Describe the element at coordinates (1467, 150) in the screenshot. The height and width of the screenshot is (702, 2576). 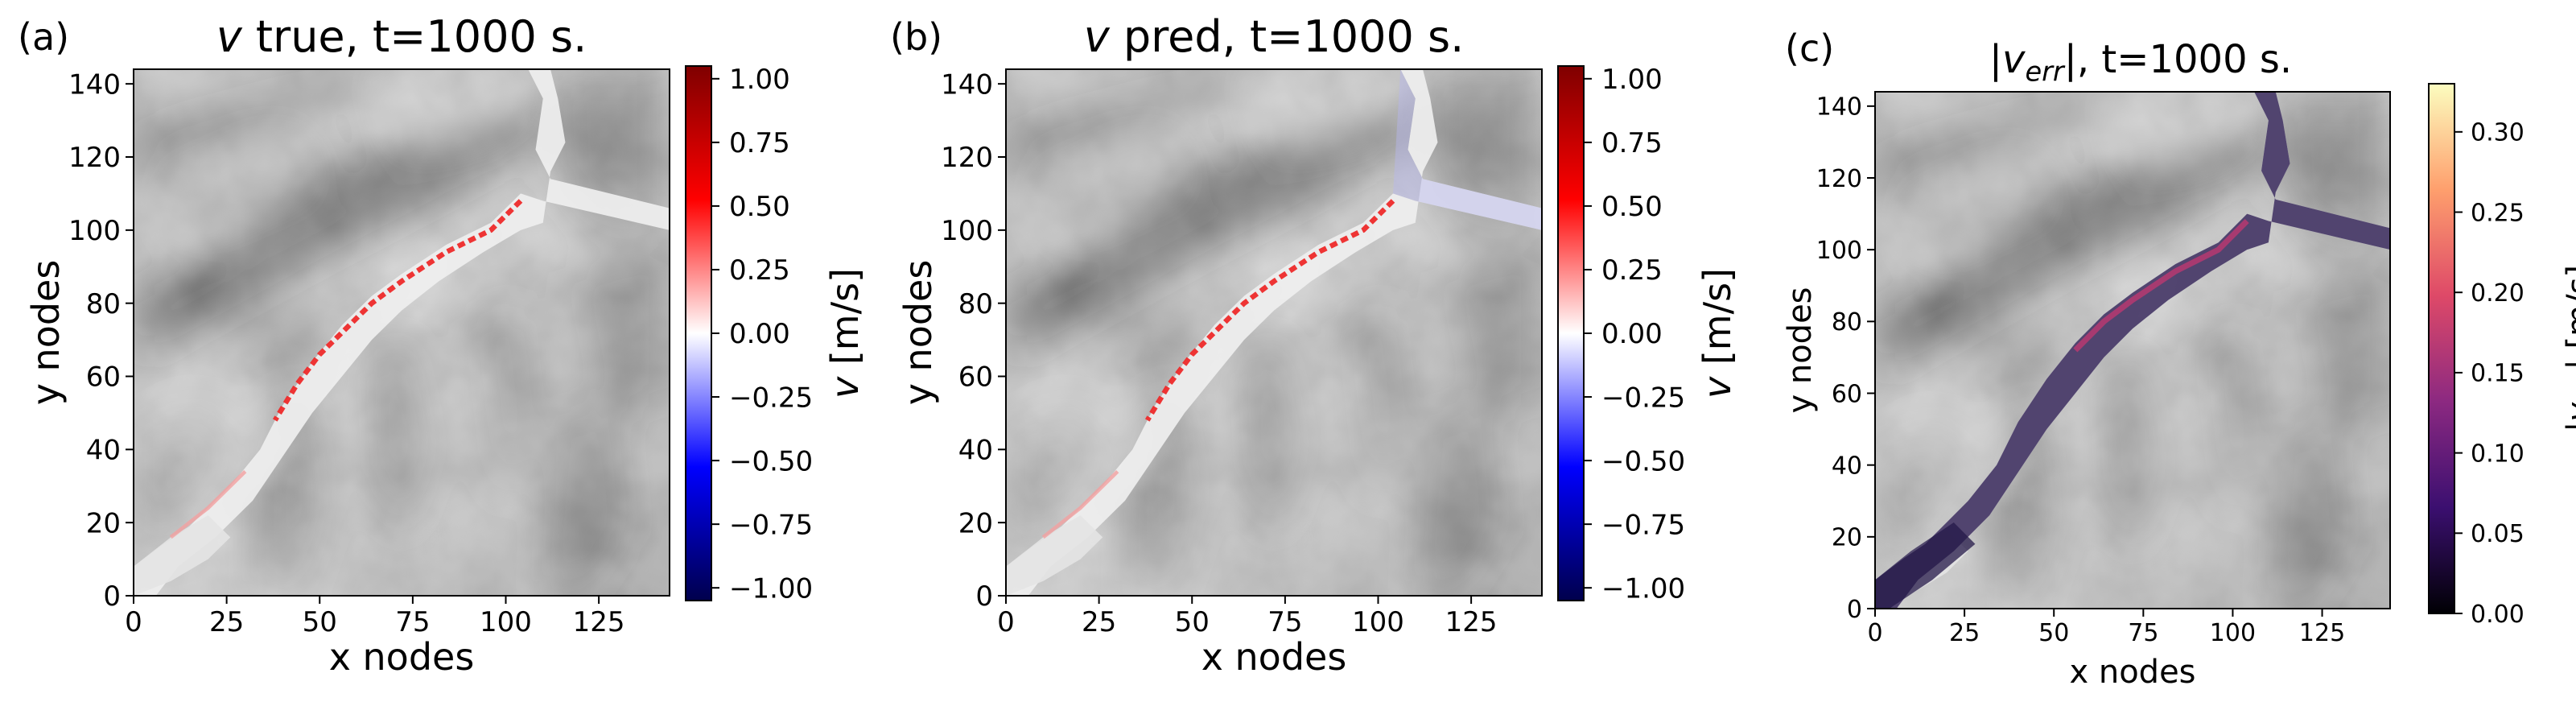
I see `velocity-negative-band` at that location.